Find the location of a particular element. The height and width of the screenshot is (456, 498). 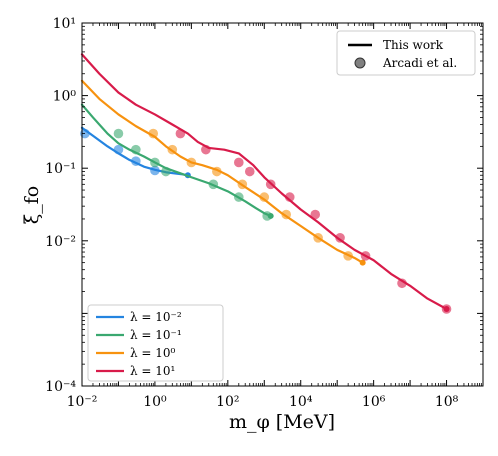

style-legend-box is located at coordinates (406, 53).